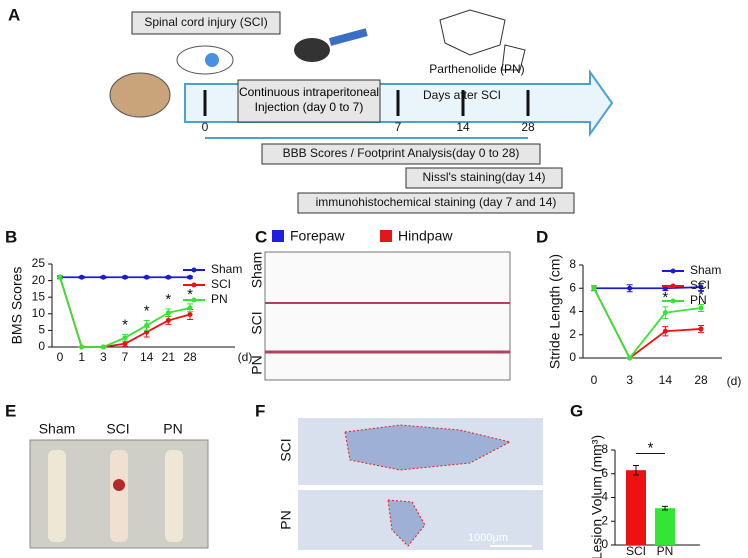  What do you see at coordinates (41, 330) in the screenshot?
I see `y-tick-label: 5` at bounding box center [41, 330].